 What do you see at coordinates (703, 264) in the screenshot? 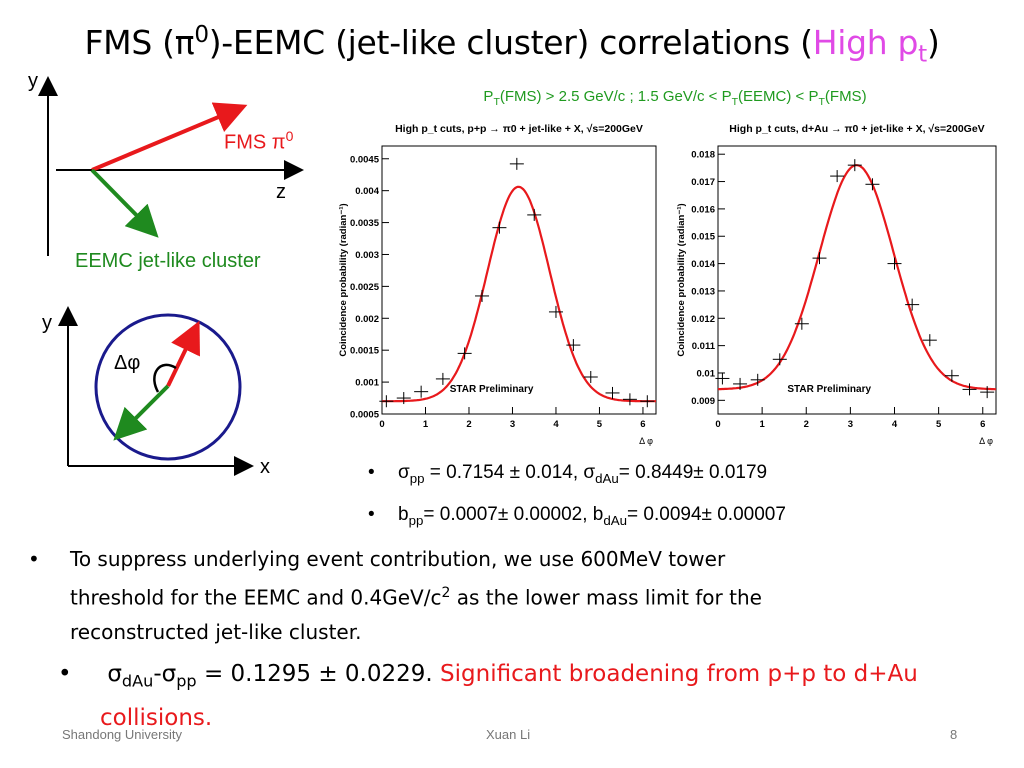
I see `y-tick-label: 0.014` at bounding box center [703, 264].